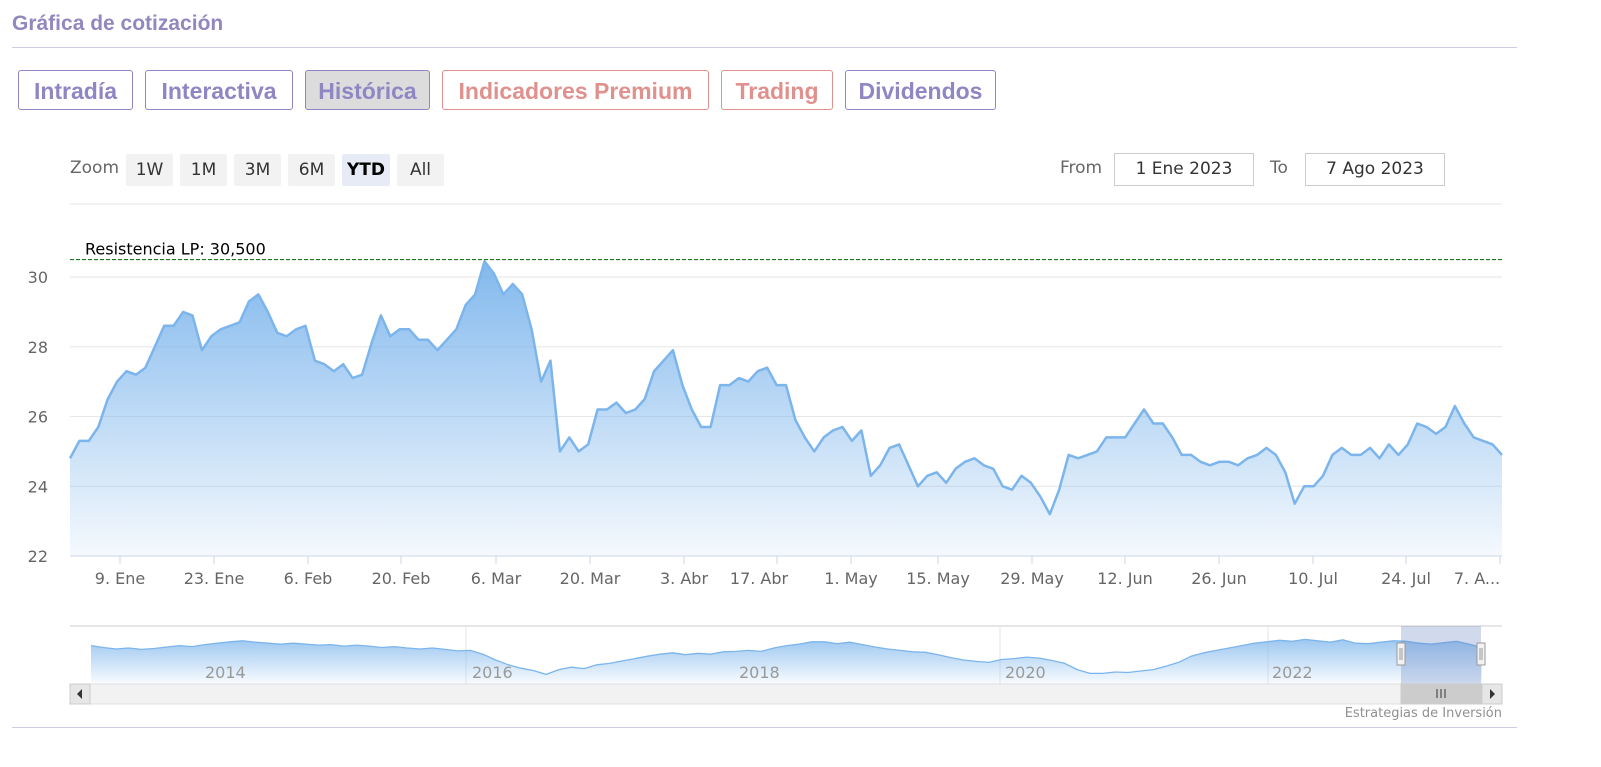  What do you see at coordinates (38, 556) in the screenshot?
I see `y-tick-label: 22` at bounding box center [38, 556].